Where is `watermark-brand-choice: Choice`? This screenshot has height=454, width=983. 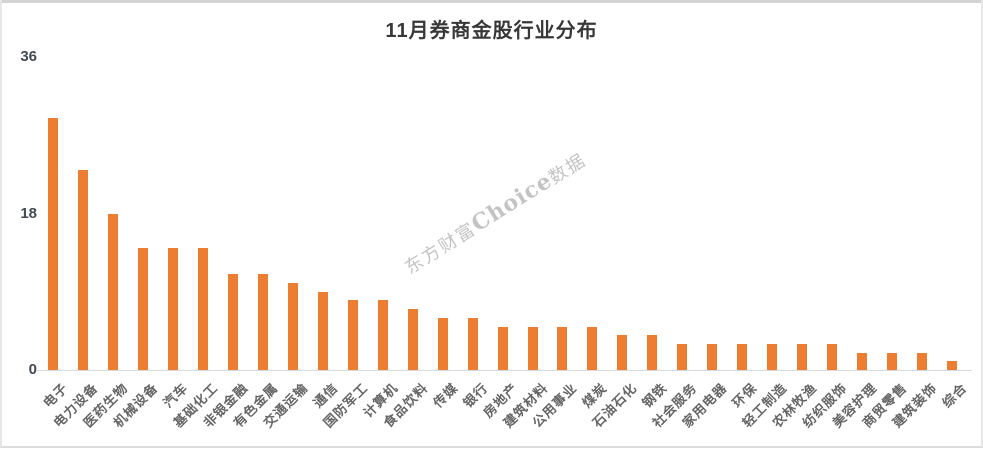
watermark-brand-choice: Choice is located at coordinates (511, 202).